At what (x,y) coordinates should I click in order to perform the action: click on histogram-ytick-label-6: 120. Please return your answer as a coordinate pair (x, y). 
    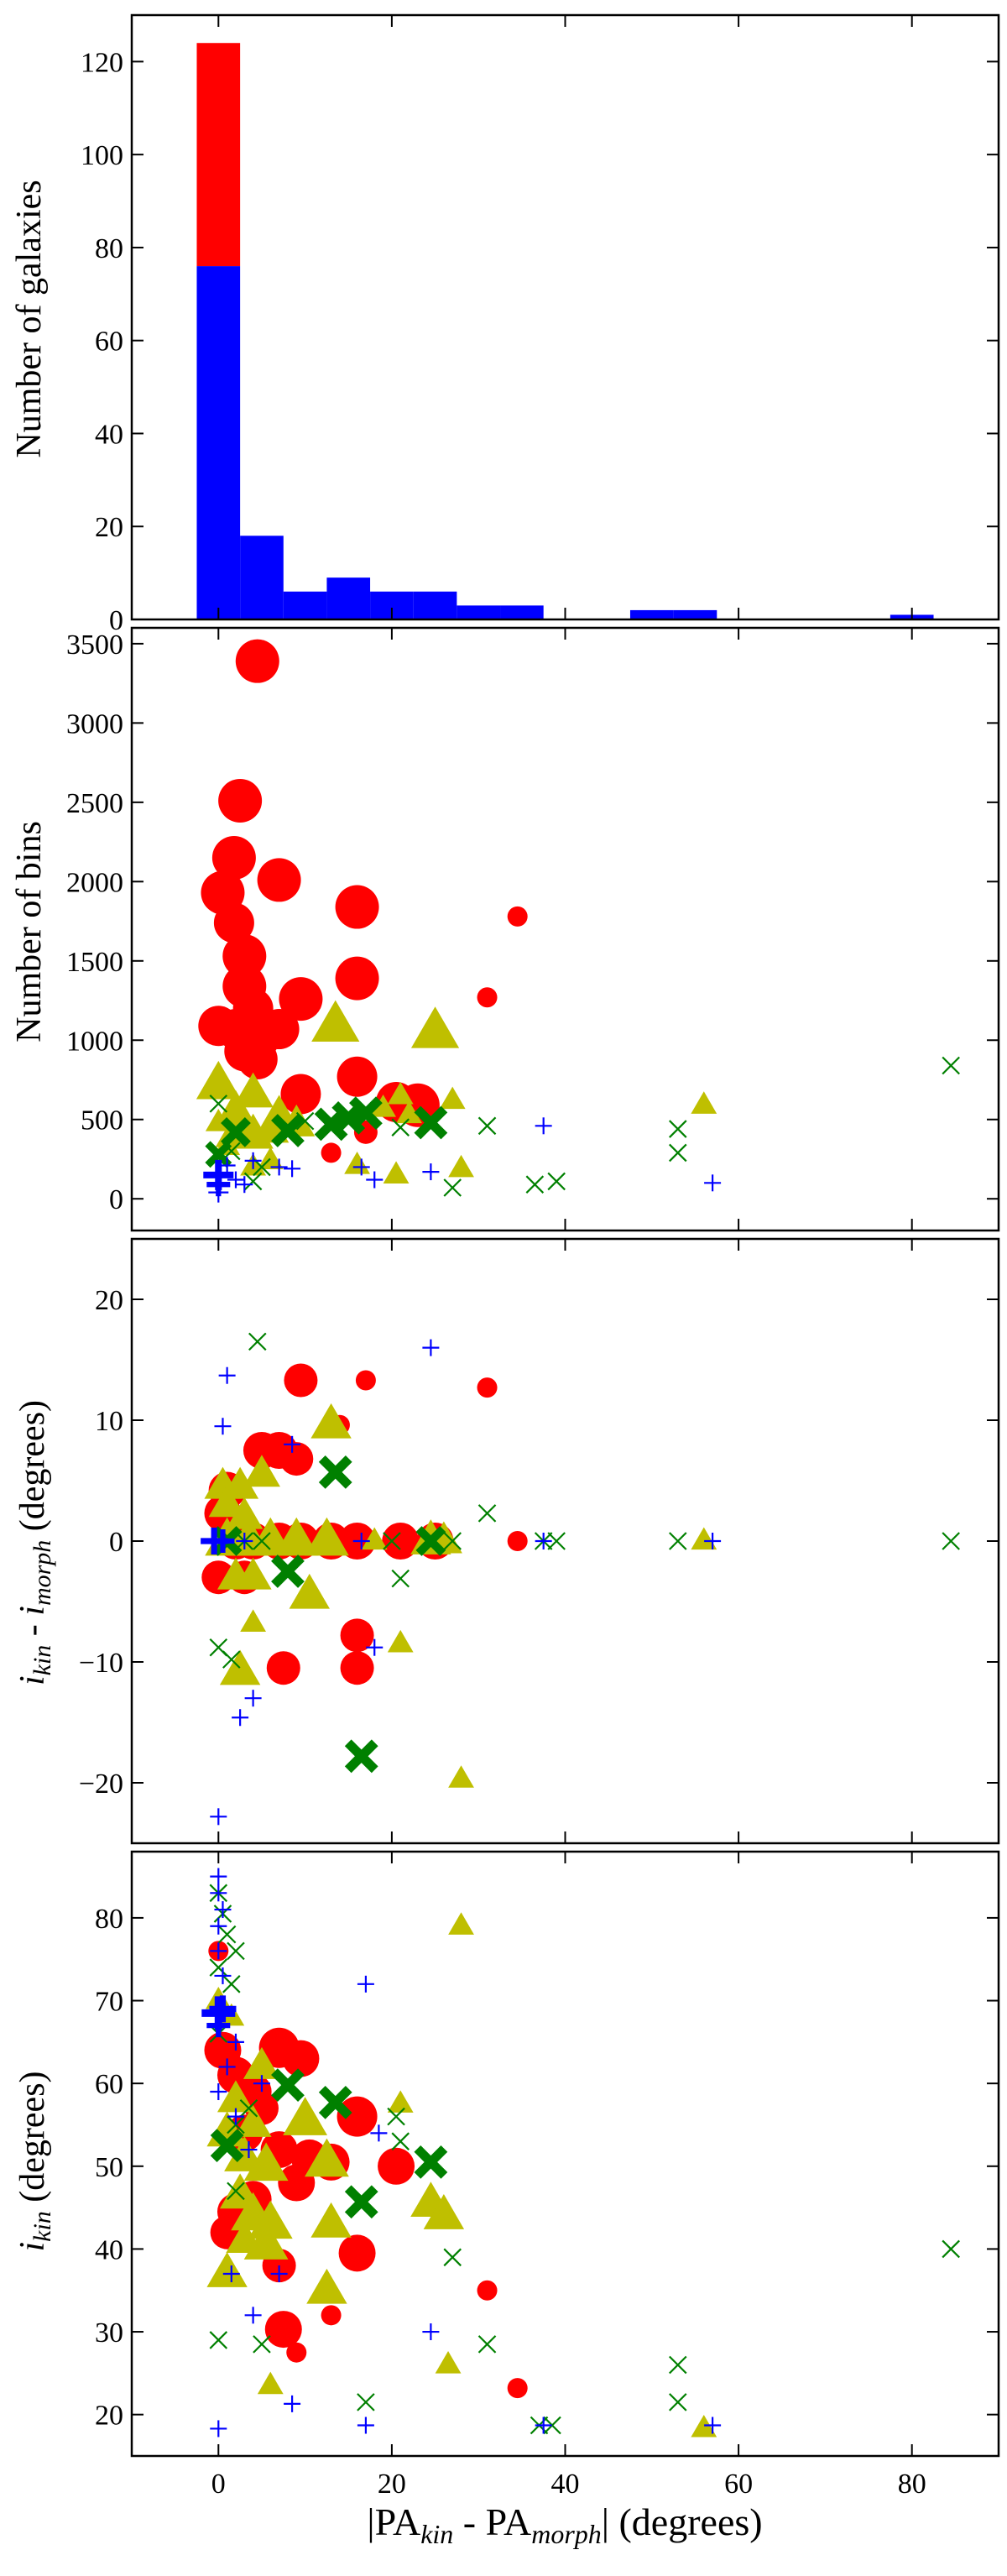
    Looking at the image, I should click on (102, 62).